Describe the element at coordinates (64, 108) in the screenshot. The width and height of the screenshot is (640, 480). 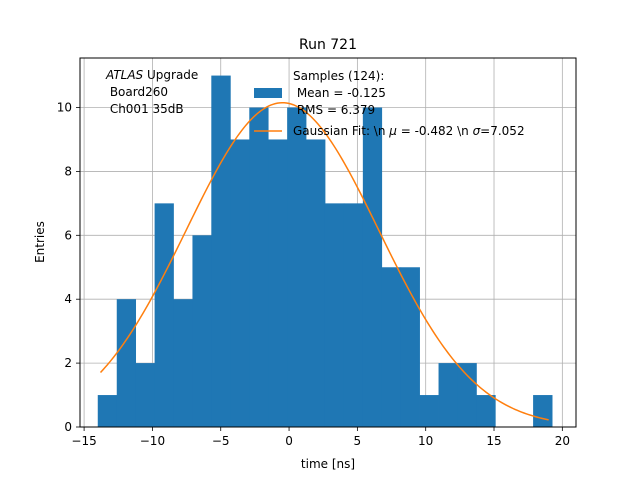
I see `y-tick-label: 10` at that location.